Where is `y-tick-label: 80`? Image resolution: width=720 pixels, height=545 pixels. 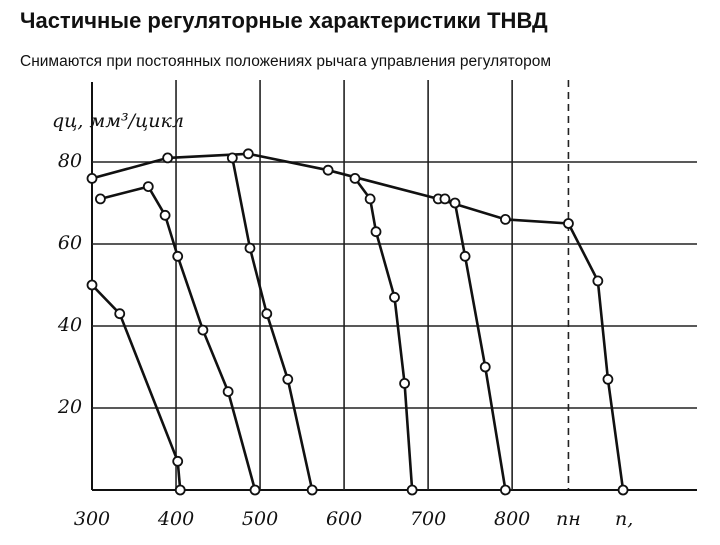
y-tick-label: 80 is located at coordinates (70, 161).